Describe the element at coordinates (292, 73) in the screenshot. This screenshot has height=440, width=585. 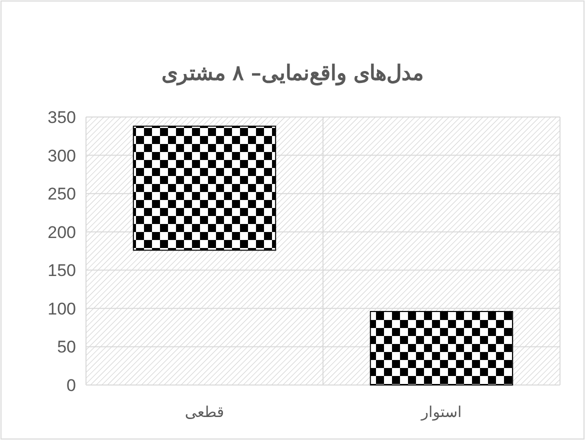
I see `chart-title: مدل‌های واقع‌نمایی– ۸ مشتری` at that location.